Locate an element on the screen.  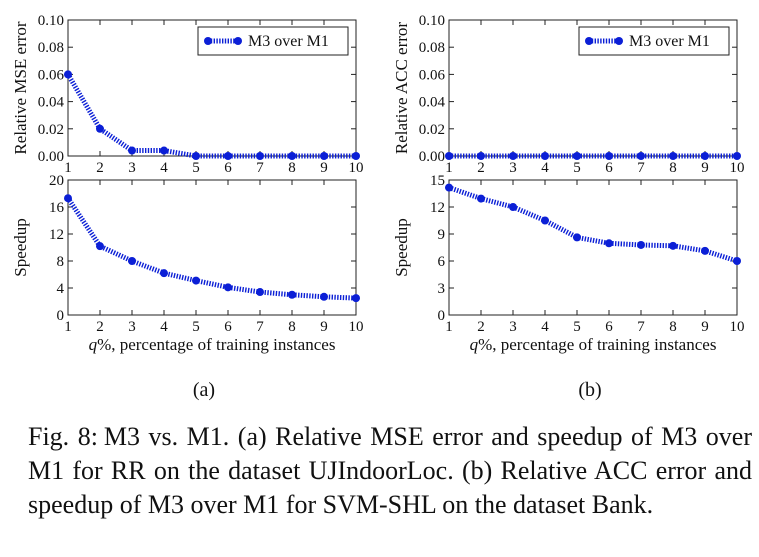
y-tick-label: 0.06 is located at coordinates (51, 75).